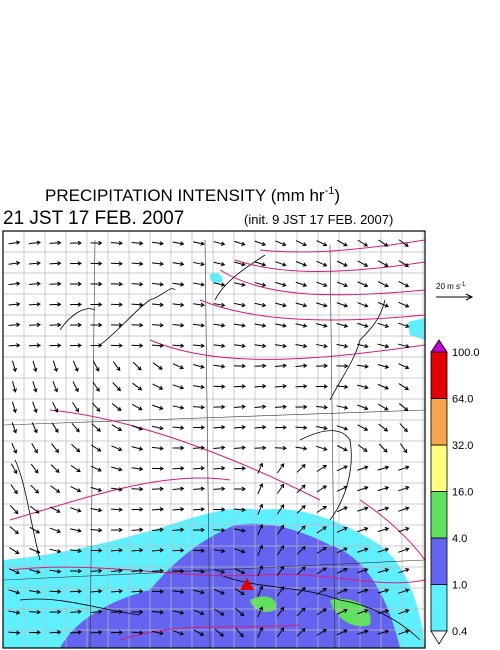  Describe the element at coordinates (439, 637) in the screenshot. I see `colorbar-under` at that location.